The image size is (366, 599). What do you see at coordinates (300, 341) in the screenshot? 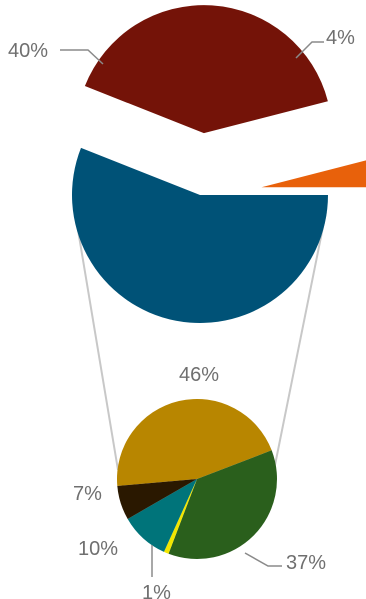
I see `connector-line-right` at bounding box center [300, 341].